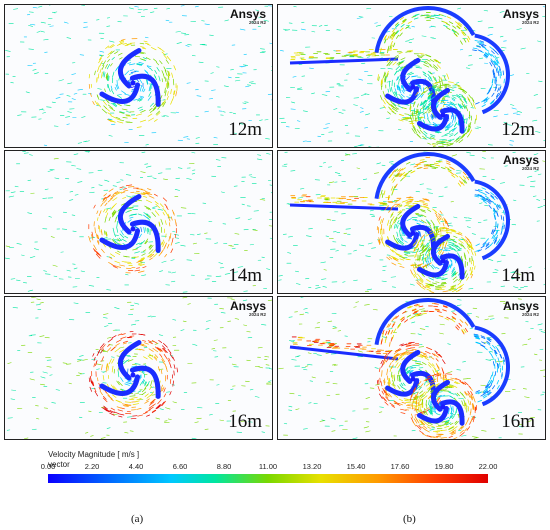  What do you see at coordinates (180, 466) in the screenshot?
I see `legend-tick-label: 6.60` at bounding box center [180, 466].